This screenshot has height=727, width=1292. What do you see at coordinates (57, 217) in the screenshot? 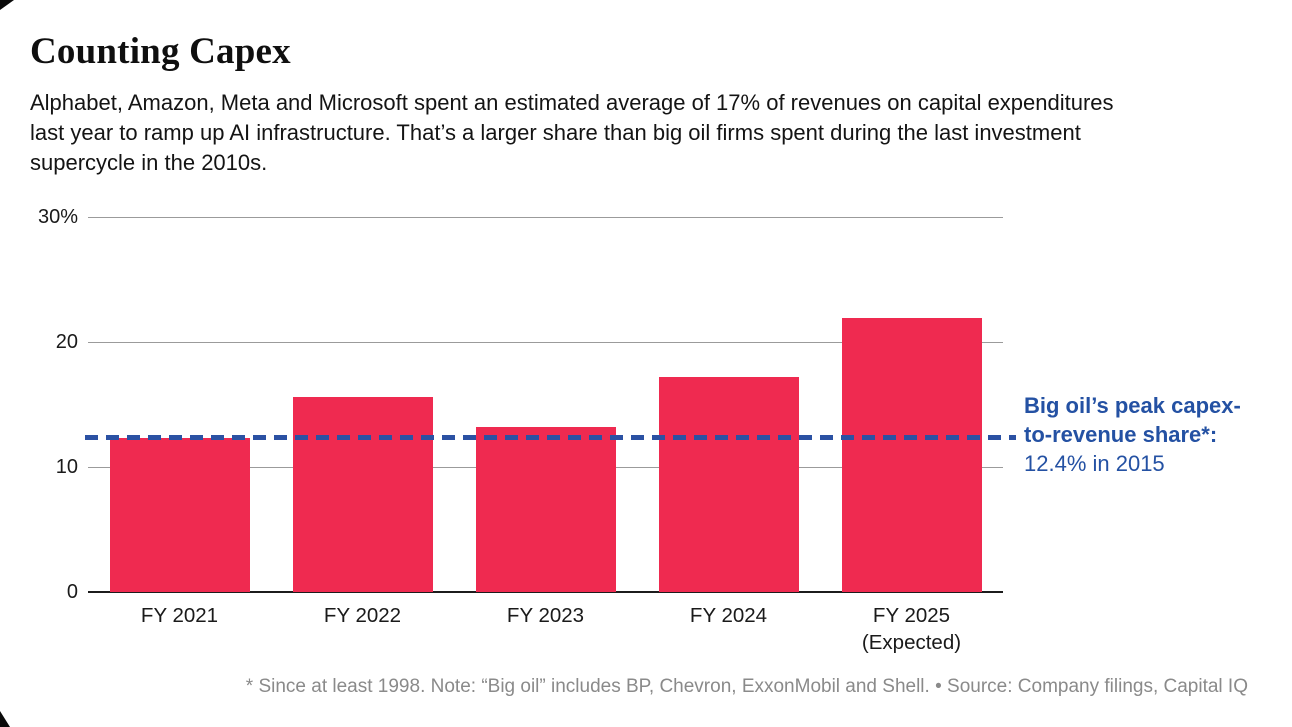
I see `y-axis-label-30: 30%` at bounding box center [57, 217].